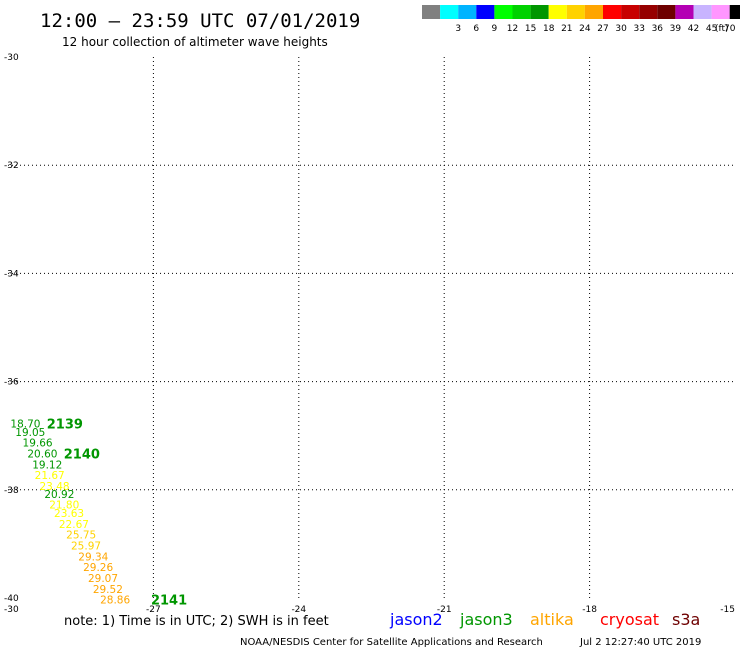 The height and width of the screenshot is (650, 740). I want to click on wave-height-label: 29.52, so click(108, 590).